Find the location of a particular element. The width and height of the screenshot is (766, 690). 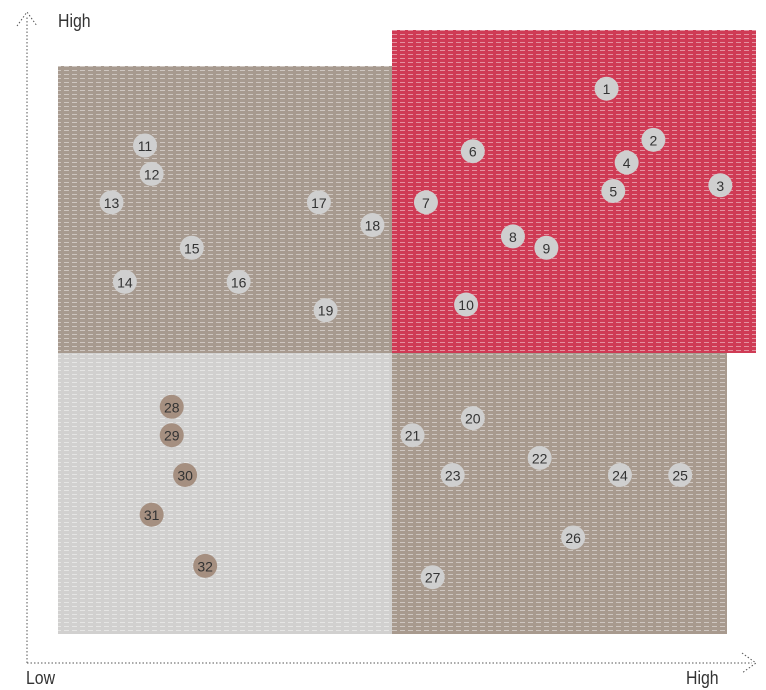

data-point-label: 32 is located at coordinates (205, 566).